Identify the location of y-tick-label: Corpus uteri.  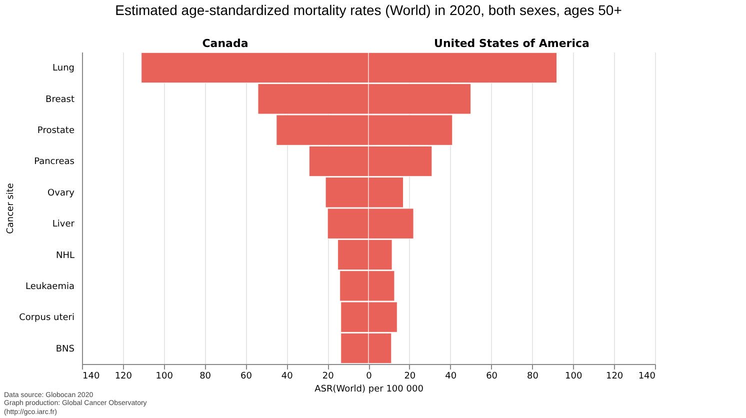
(46, 318).